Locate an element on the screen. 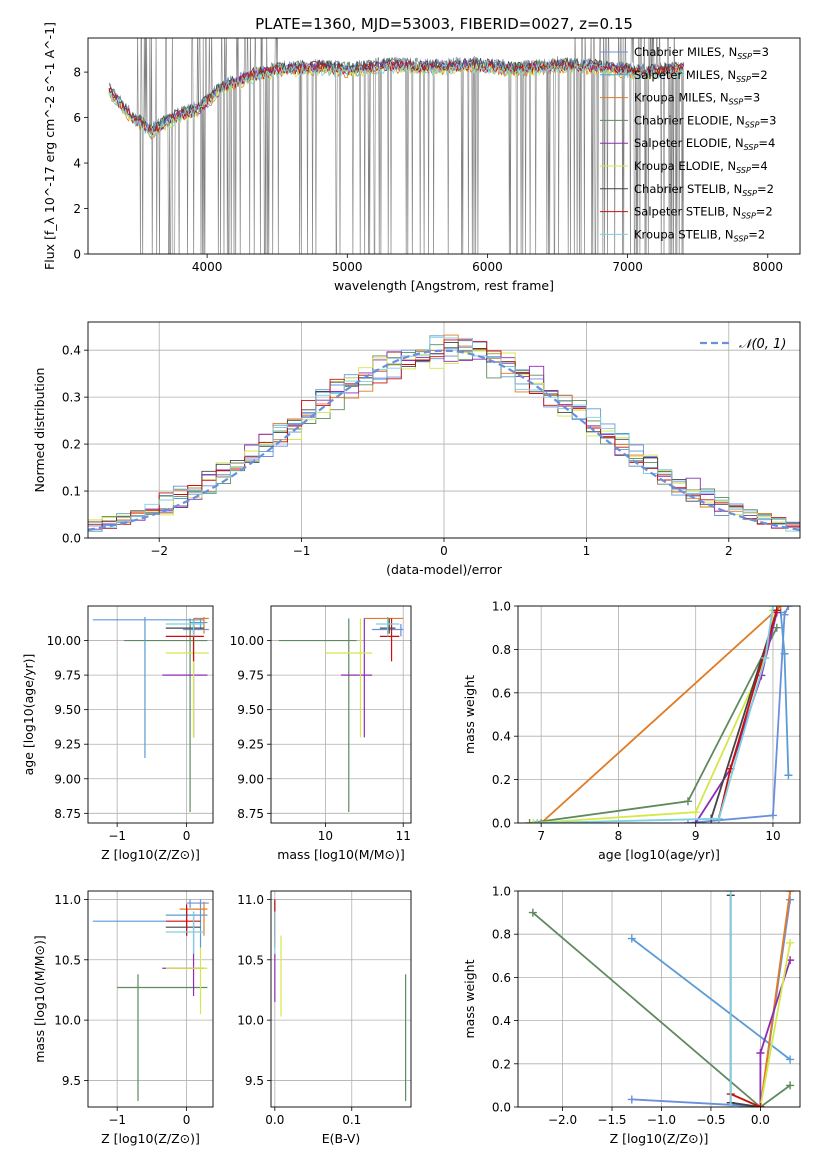 The width and height of the screenshot is (819, 1170). y-tick-label: 9.25 is located at coordinates (250, 745).